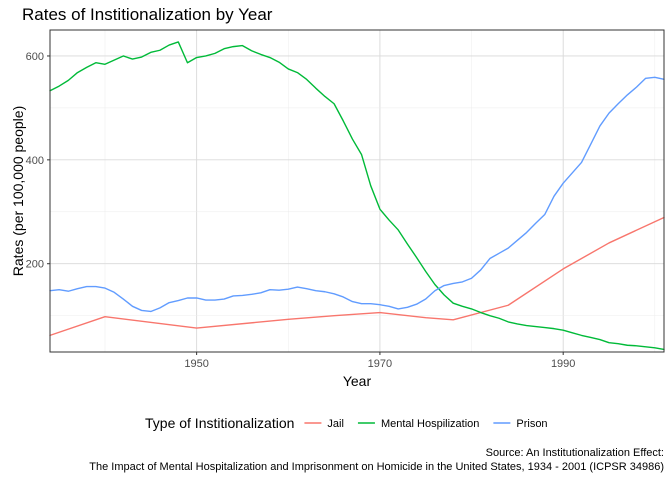 The height and width of the screenshot is (480, 672). I want to click on caption-line-1: Source: An Institutionalization Effect:, so click(575, 453).